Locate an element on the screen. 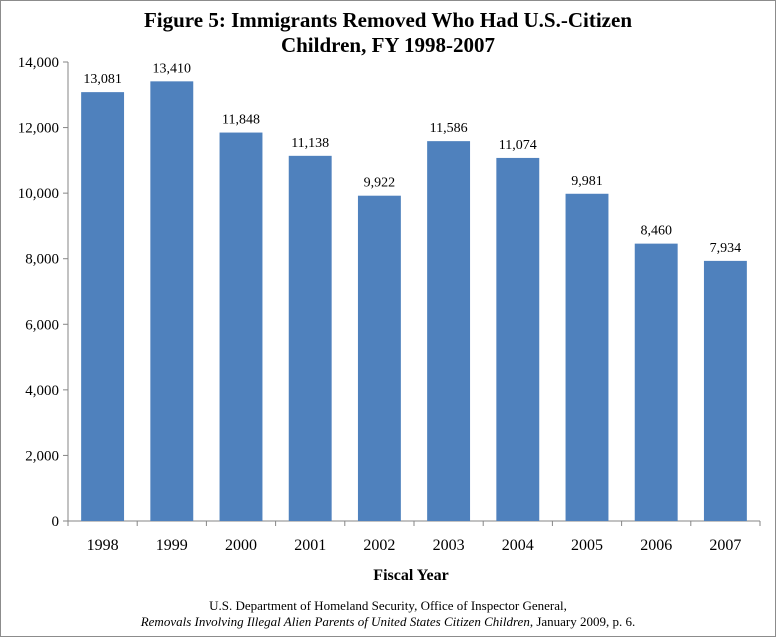 The image size is (776, 637). x-tick-label-2007: 2007 is located at coordinates (725, 545).